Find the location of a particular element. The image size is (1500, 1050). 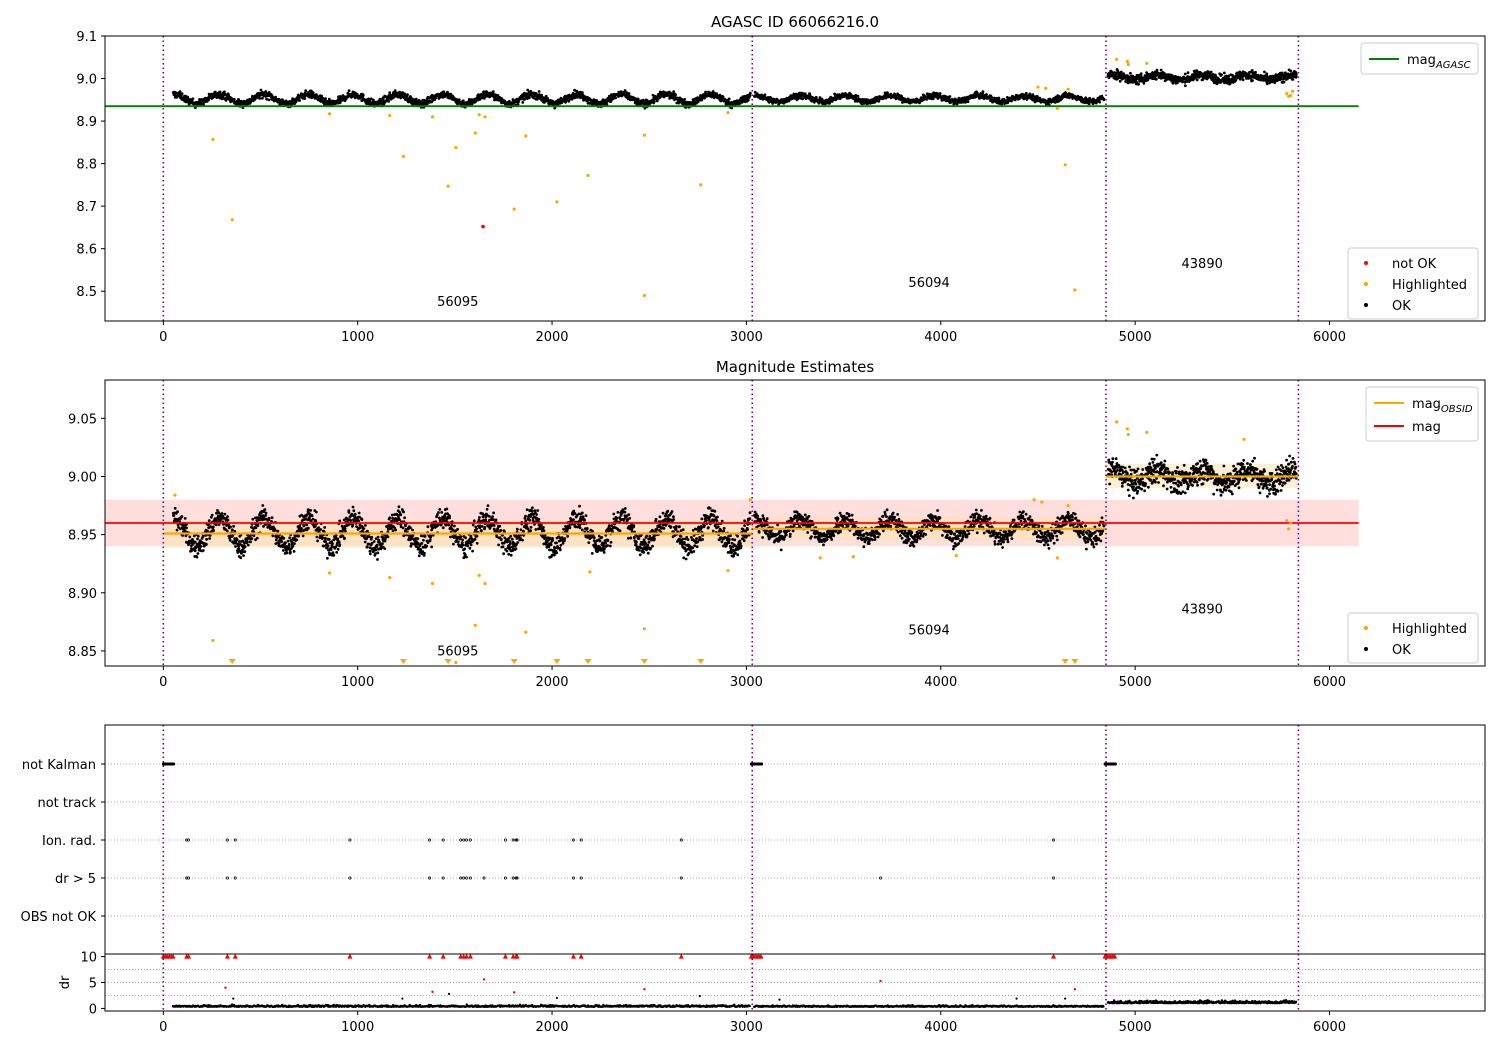

x-tick-label: 4000 is located at coordinates (940, 337).